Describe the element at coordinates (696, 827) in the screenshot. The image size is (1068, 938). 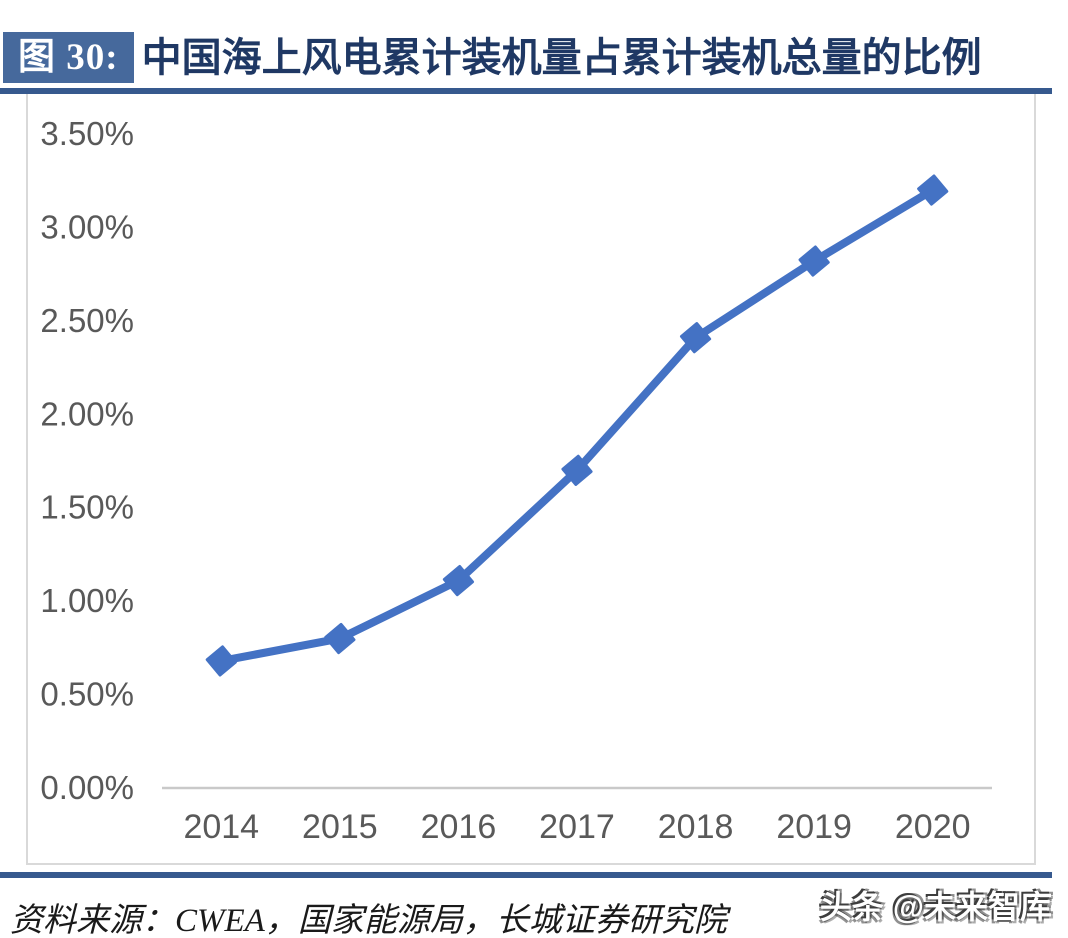
I see `x-axis-tick-label: 2018` at that location.